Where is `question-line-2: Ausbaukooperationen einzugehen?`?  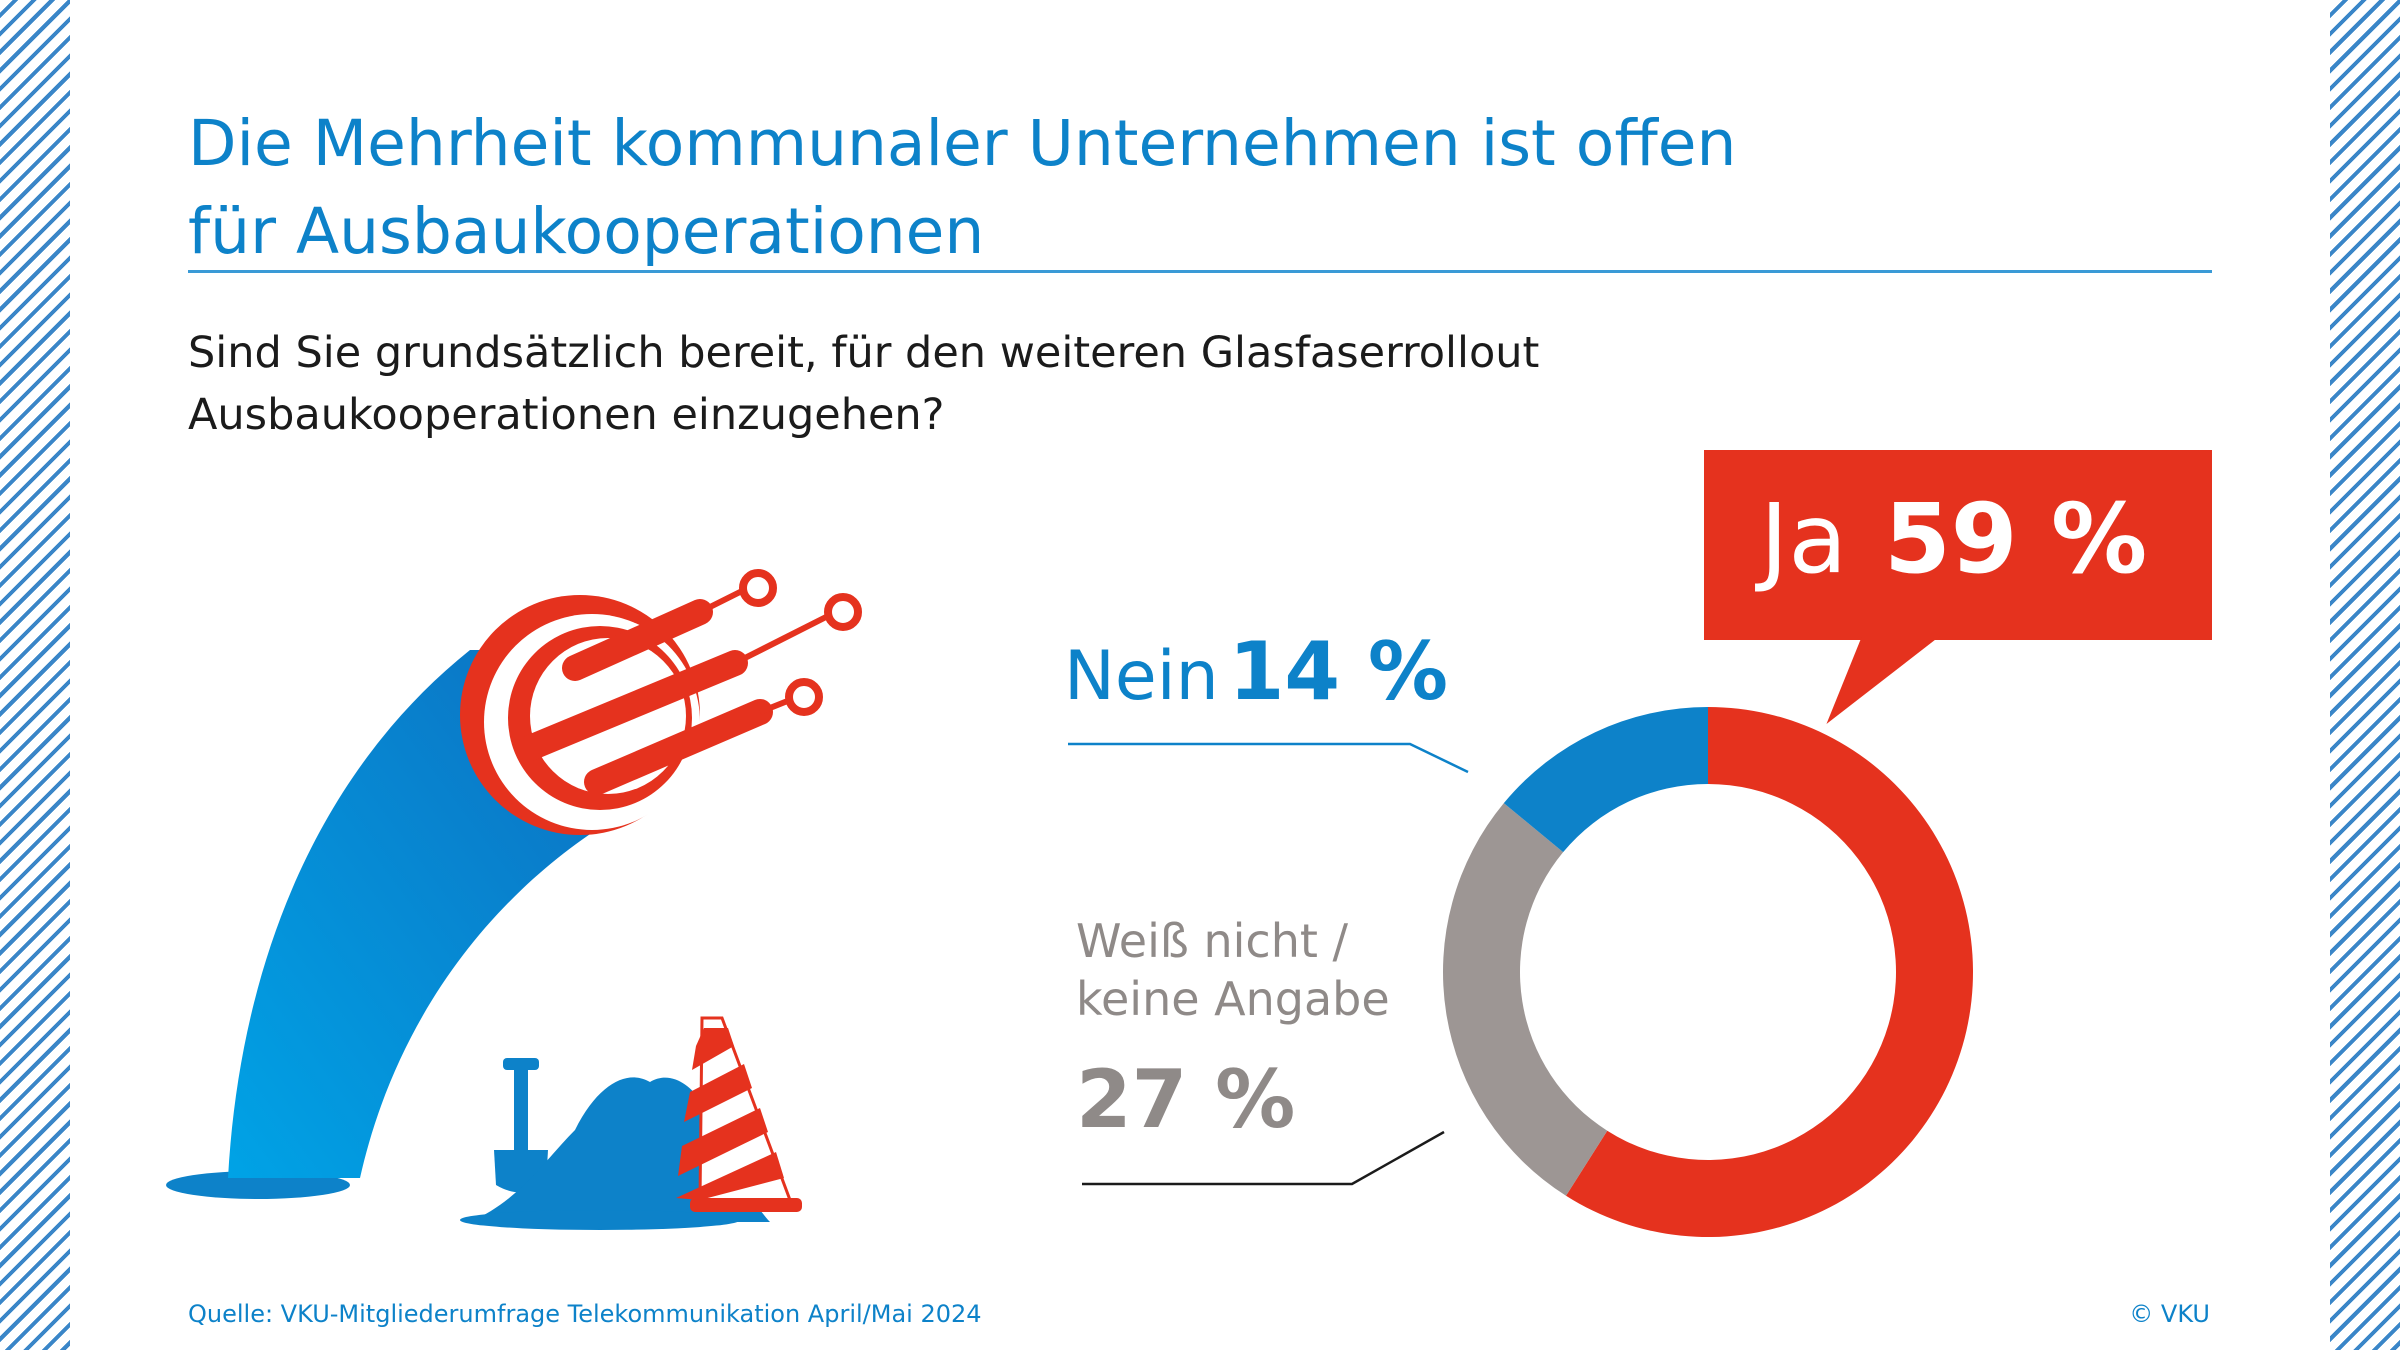
question-line-2: Ausbaukooperationen einzugehen? is located at coordinates (566, 415).